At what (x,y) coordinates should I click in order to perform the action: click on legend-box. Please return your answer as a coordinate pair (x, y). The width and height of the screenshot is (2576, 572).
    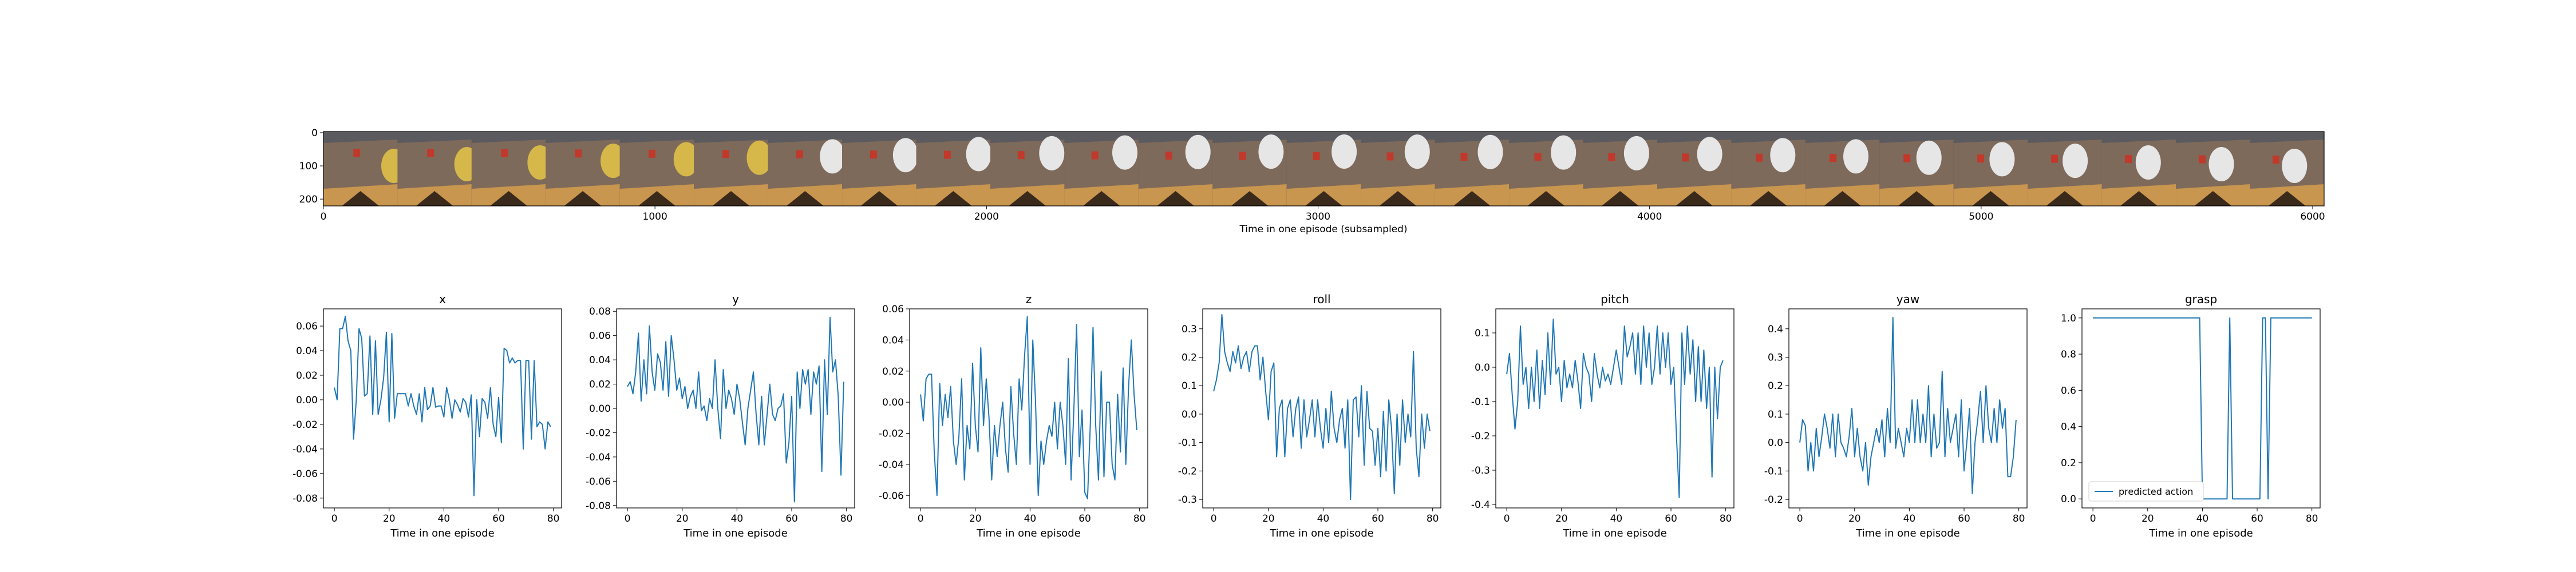
    Looking at the image, I should click on (2146, 491).